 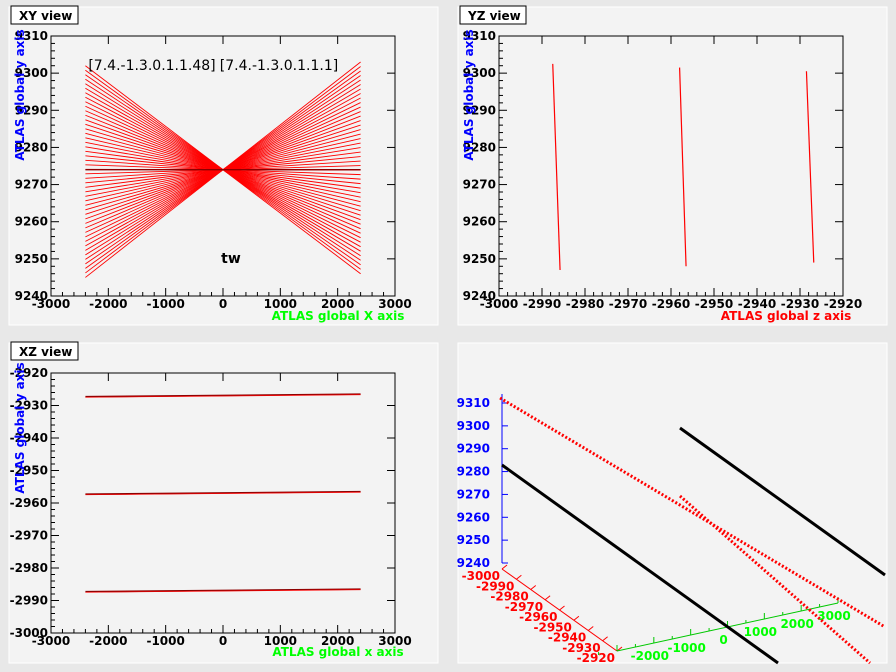 I want to click on x-tick-label: -2940, so click(x=757, y=304).